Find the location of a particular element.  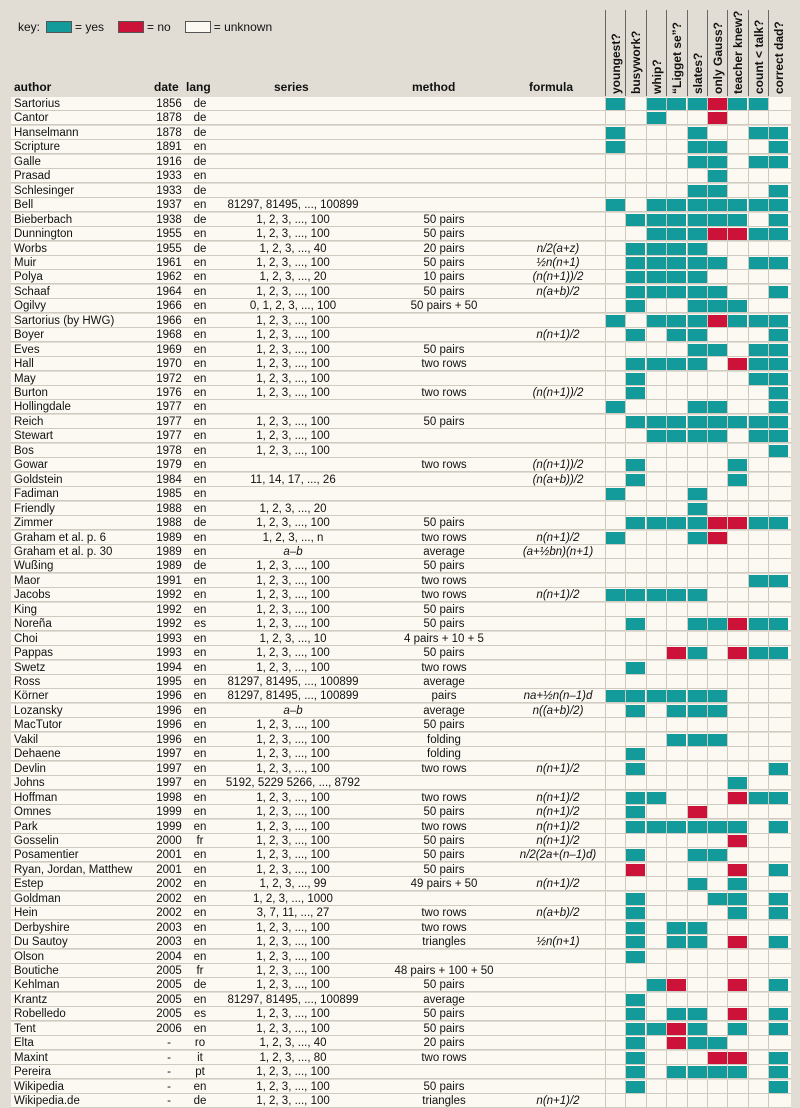

cell-method is located at coordinates (444, 118).